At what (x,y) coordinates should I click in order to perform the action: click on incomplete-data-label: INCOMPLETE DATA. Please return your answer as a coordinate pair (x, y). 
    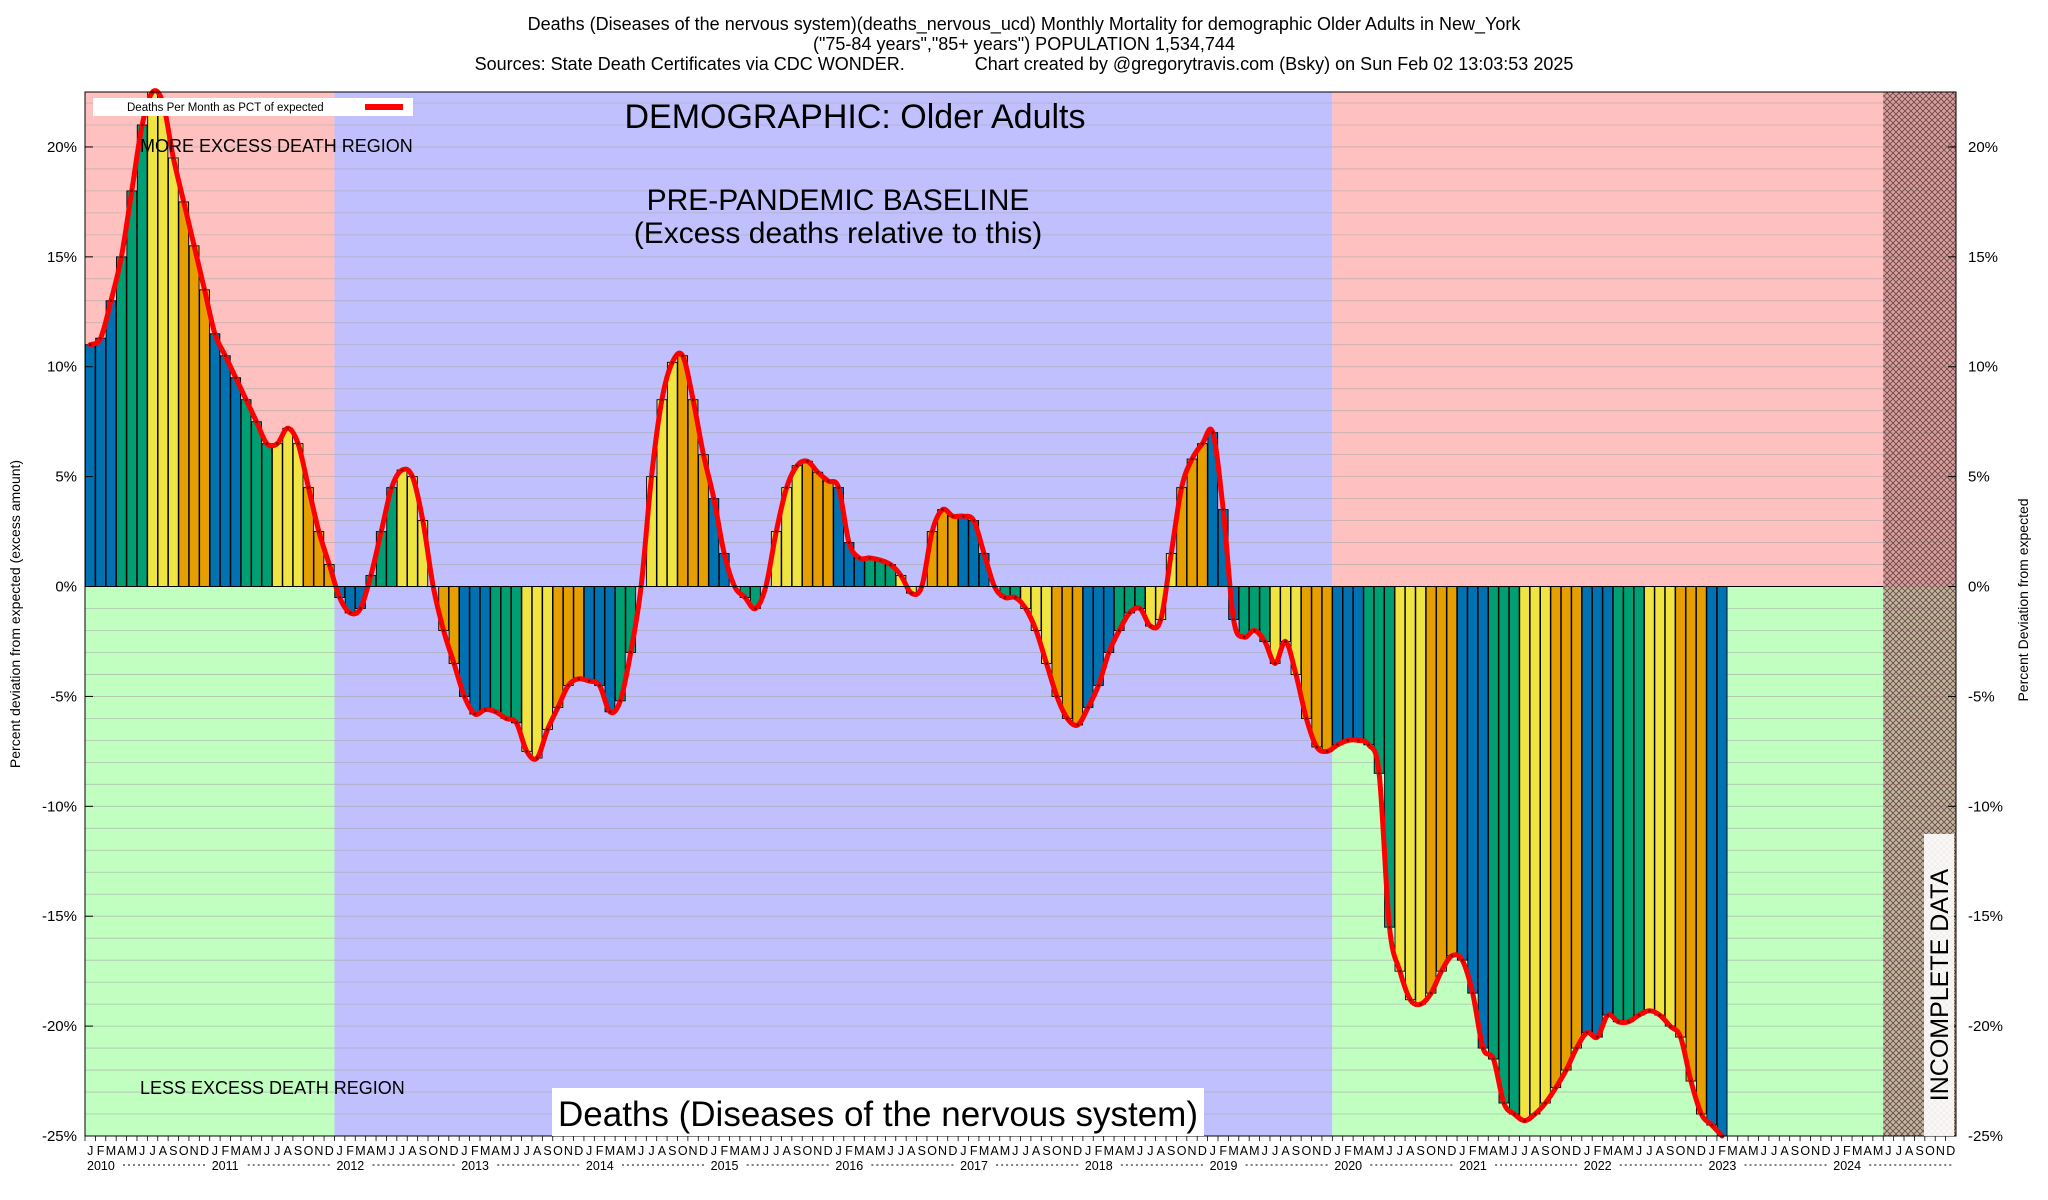
    Looking at the image, I should click on (1940, 984).